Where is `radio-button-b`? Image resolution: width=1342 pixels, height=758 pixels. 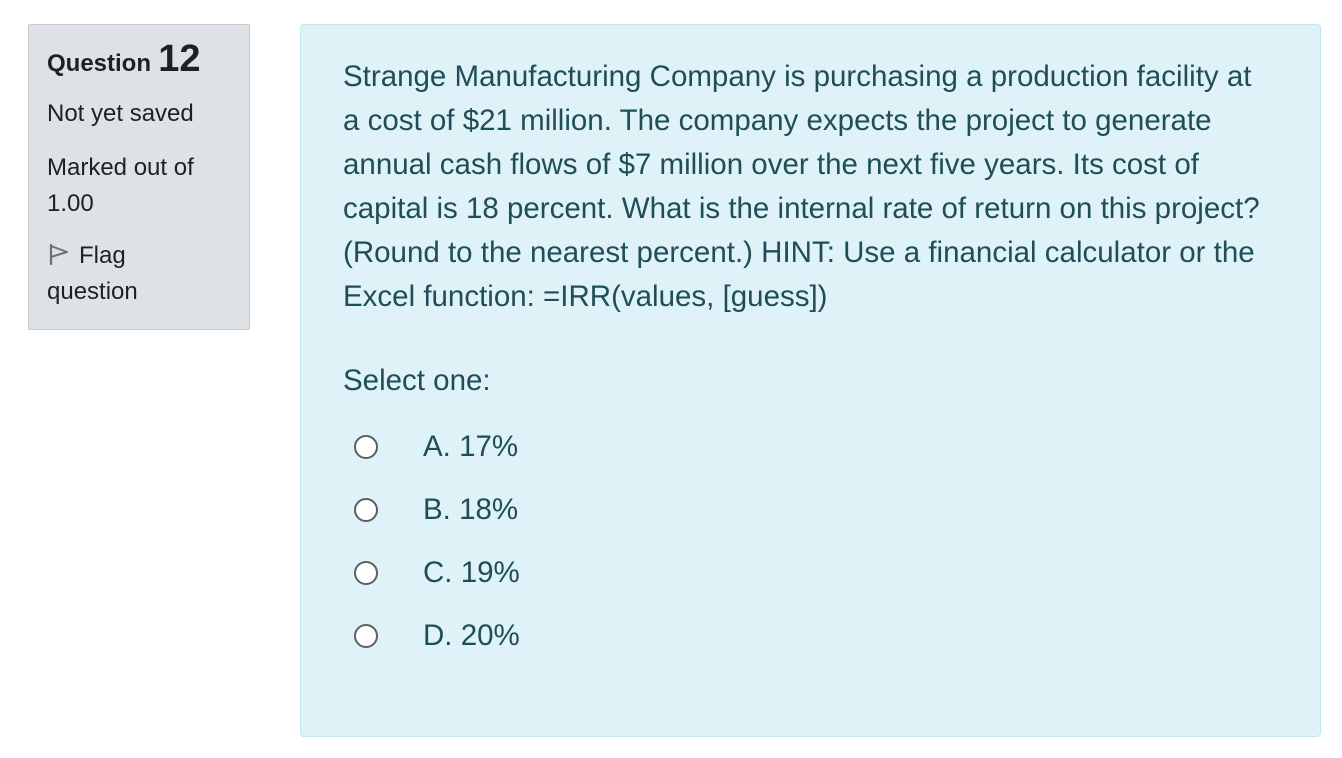 radio-button-b is located at coordinates (366, 509).